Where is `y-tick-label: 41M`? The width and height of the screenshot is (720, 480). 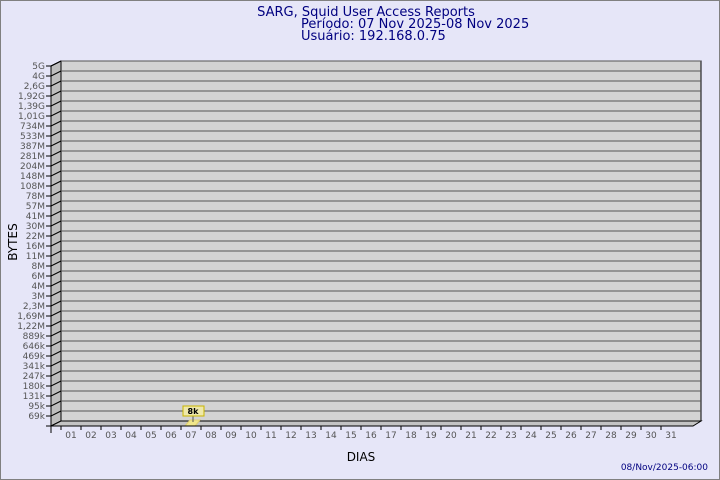 y-tick-label: 41M is located at coordinates (35, 217).